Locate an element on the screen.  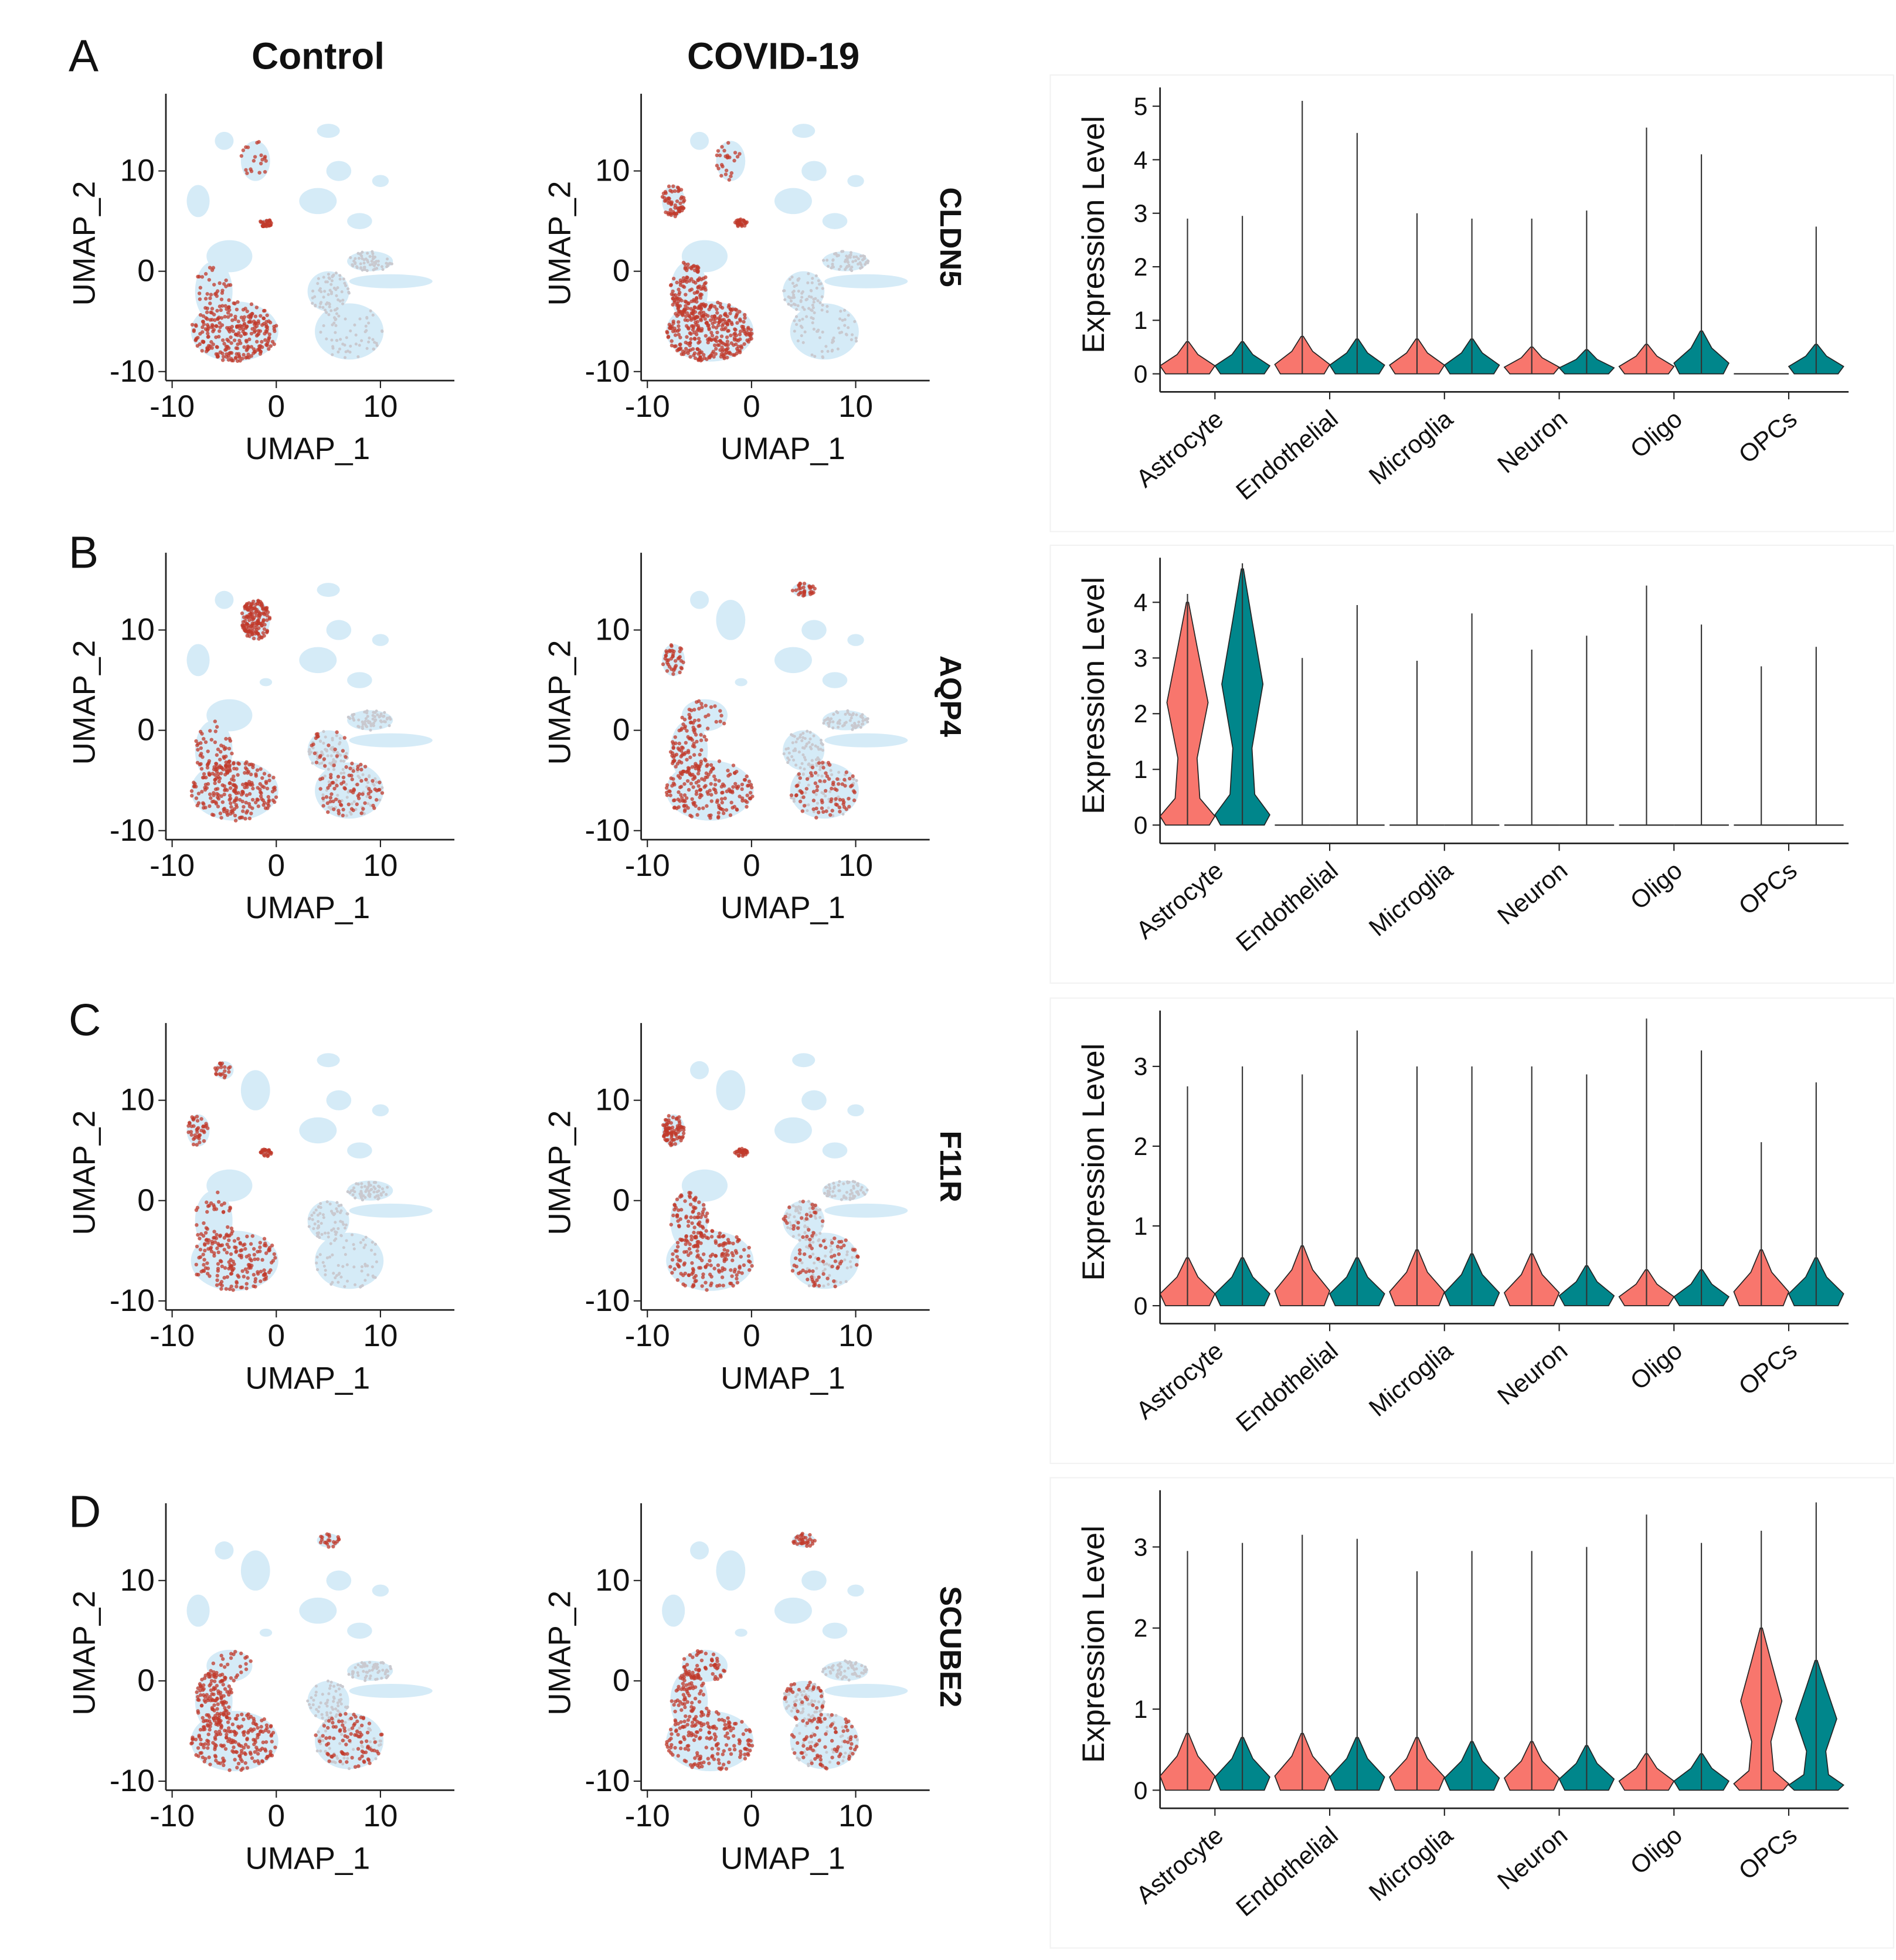
panel-background is located at coordinates (1471, 764).